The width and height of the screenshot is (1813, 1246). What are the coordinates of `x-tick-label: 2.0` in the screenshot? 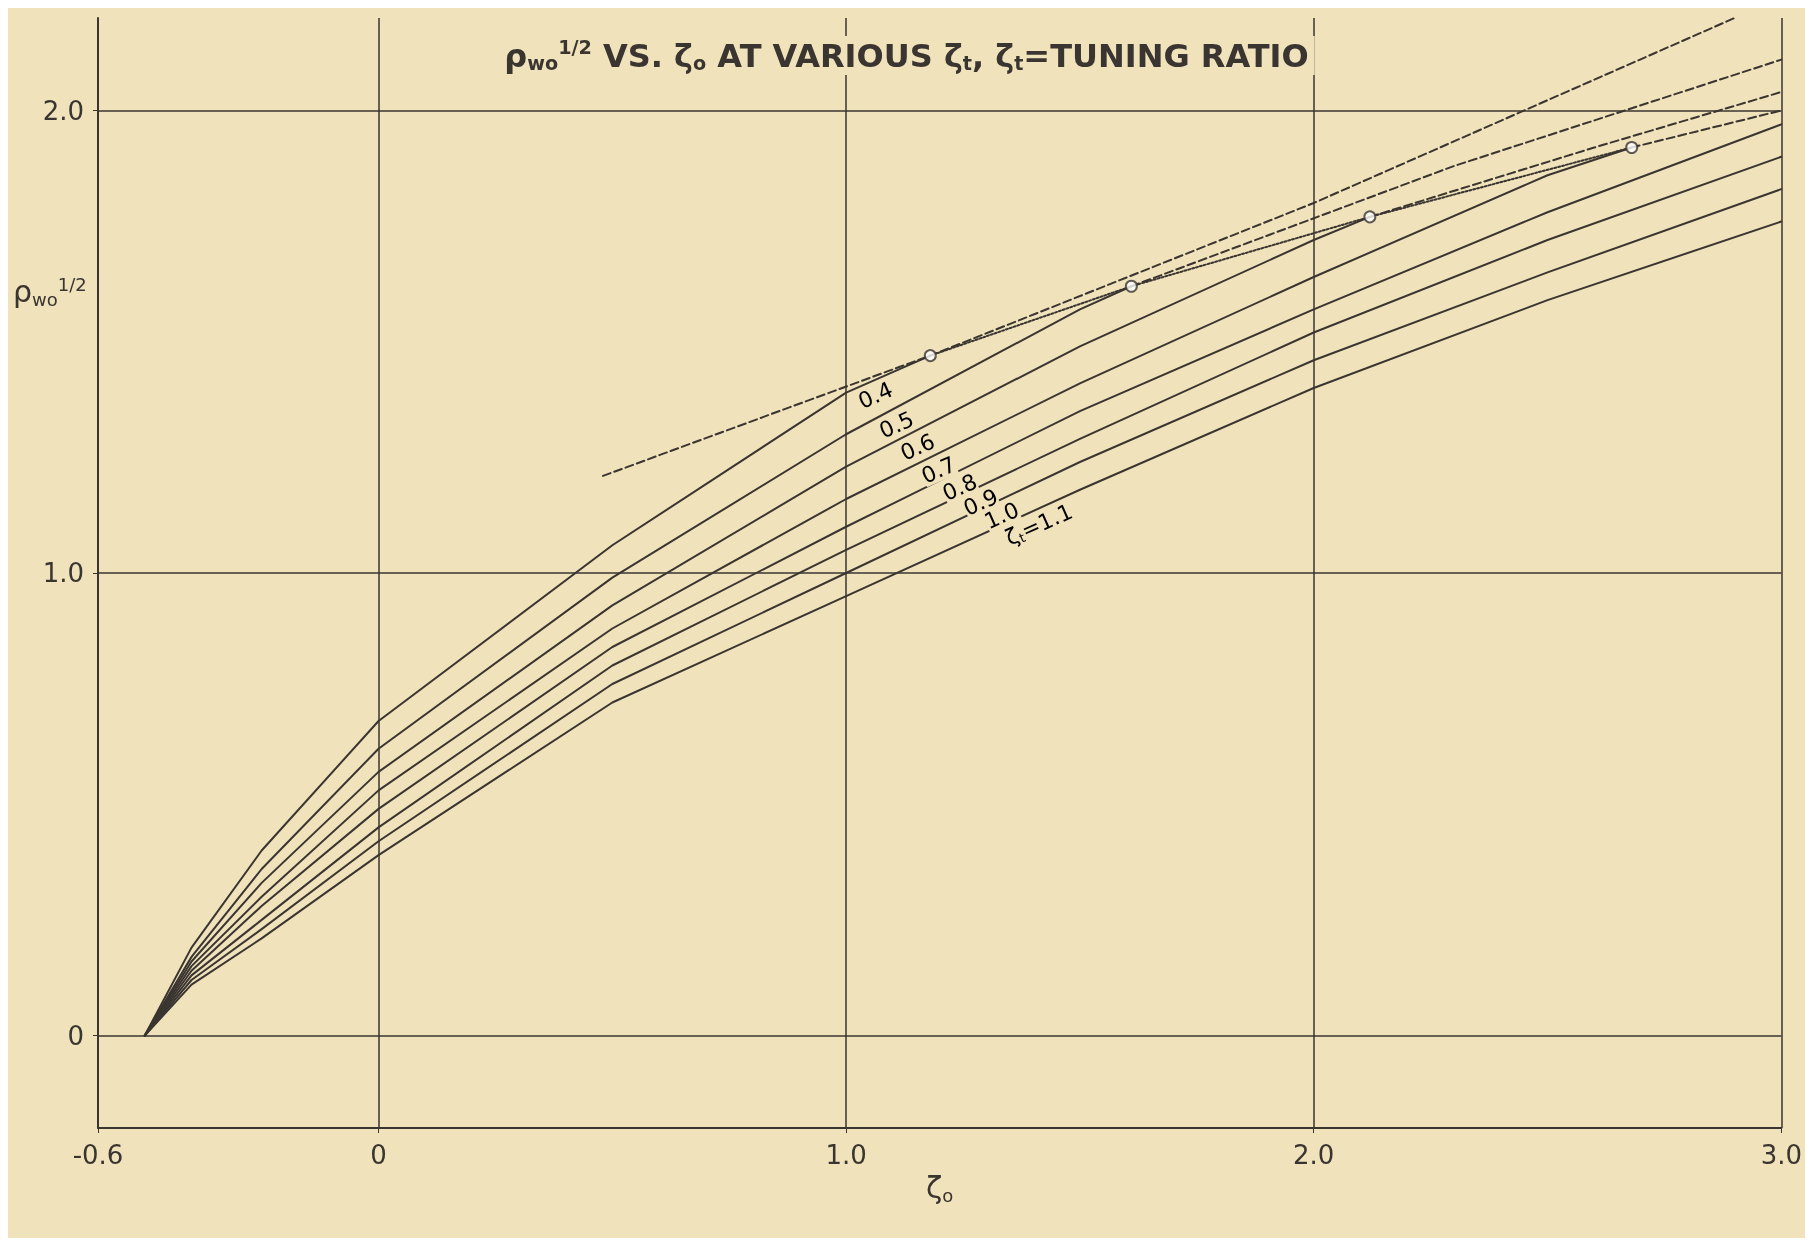 It's located at (1314, 1155).